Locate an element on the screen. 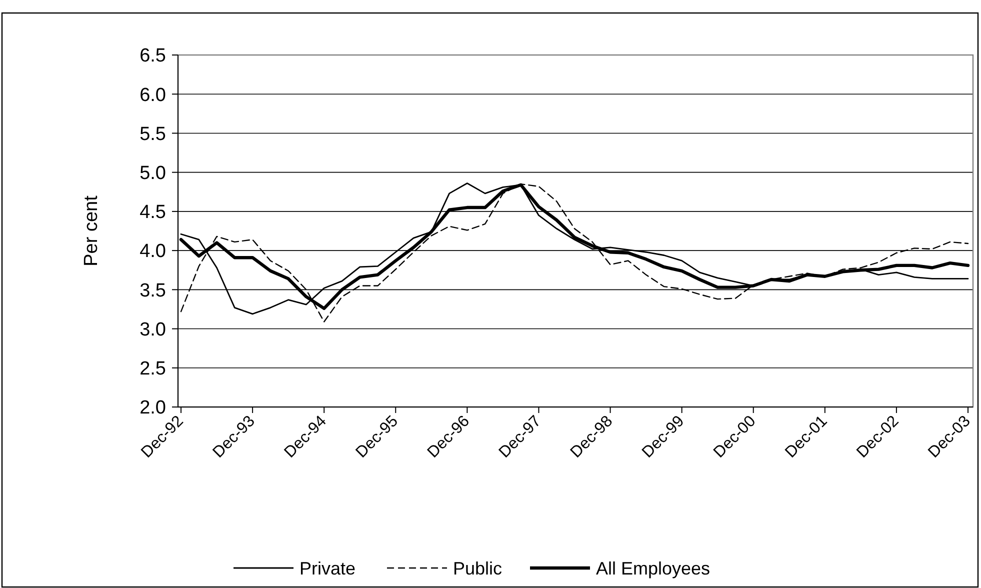 The height and width of the screenshot is (588, 981). y-tick-label: 4.0 is located at coordinates (153, 251).